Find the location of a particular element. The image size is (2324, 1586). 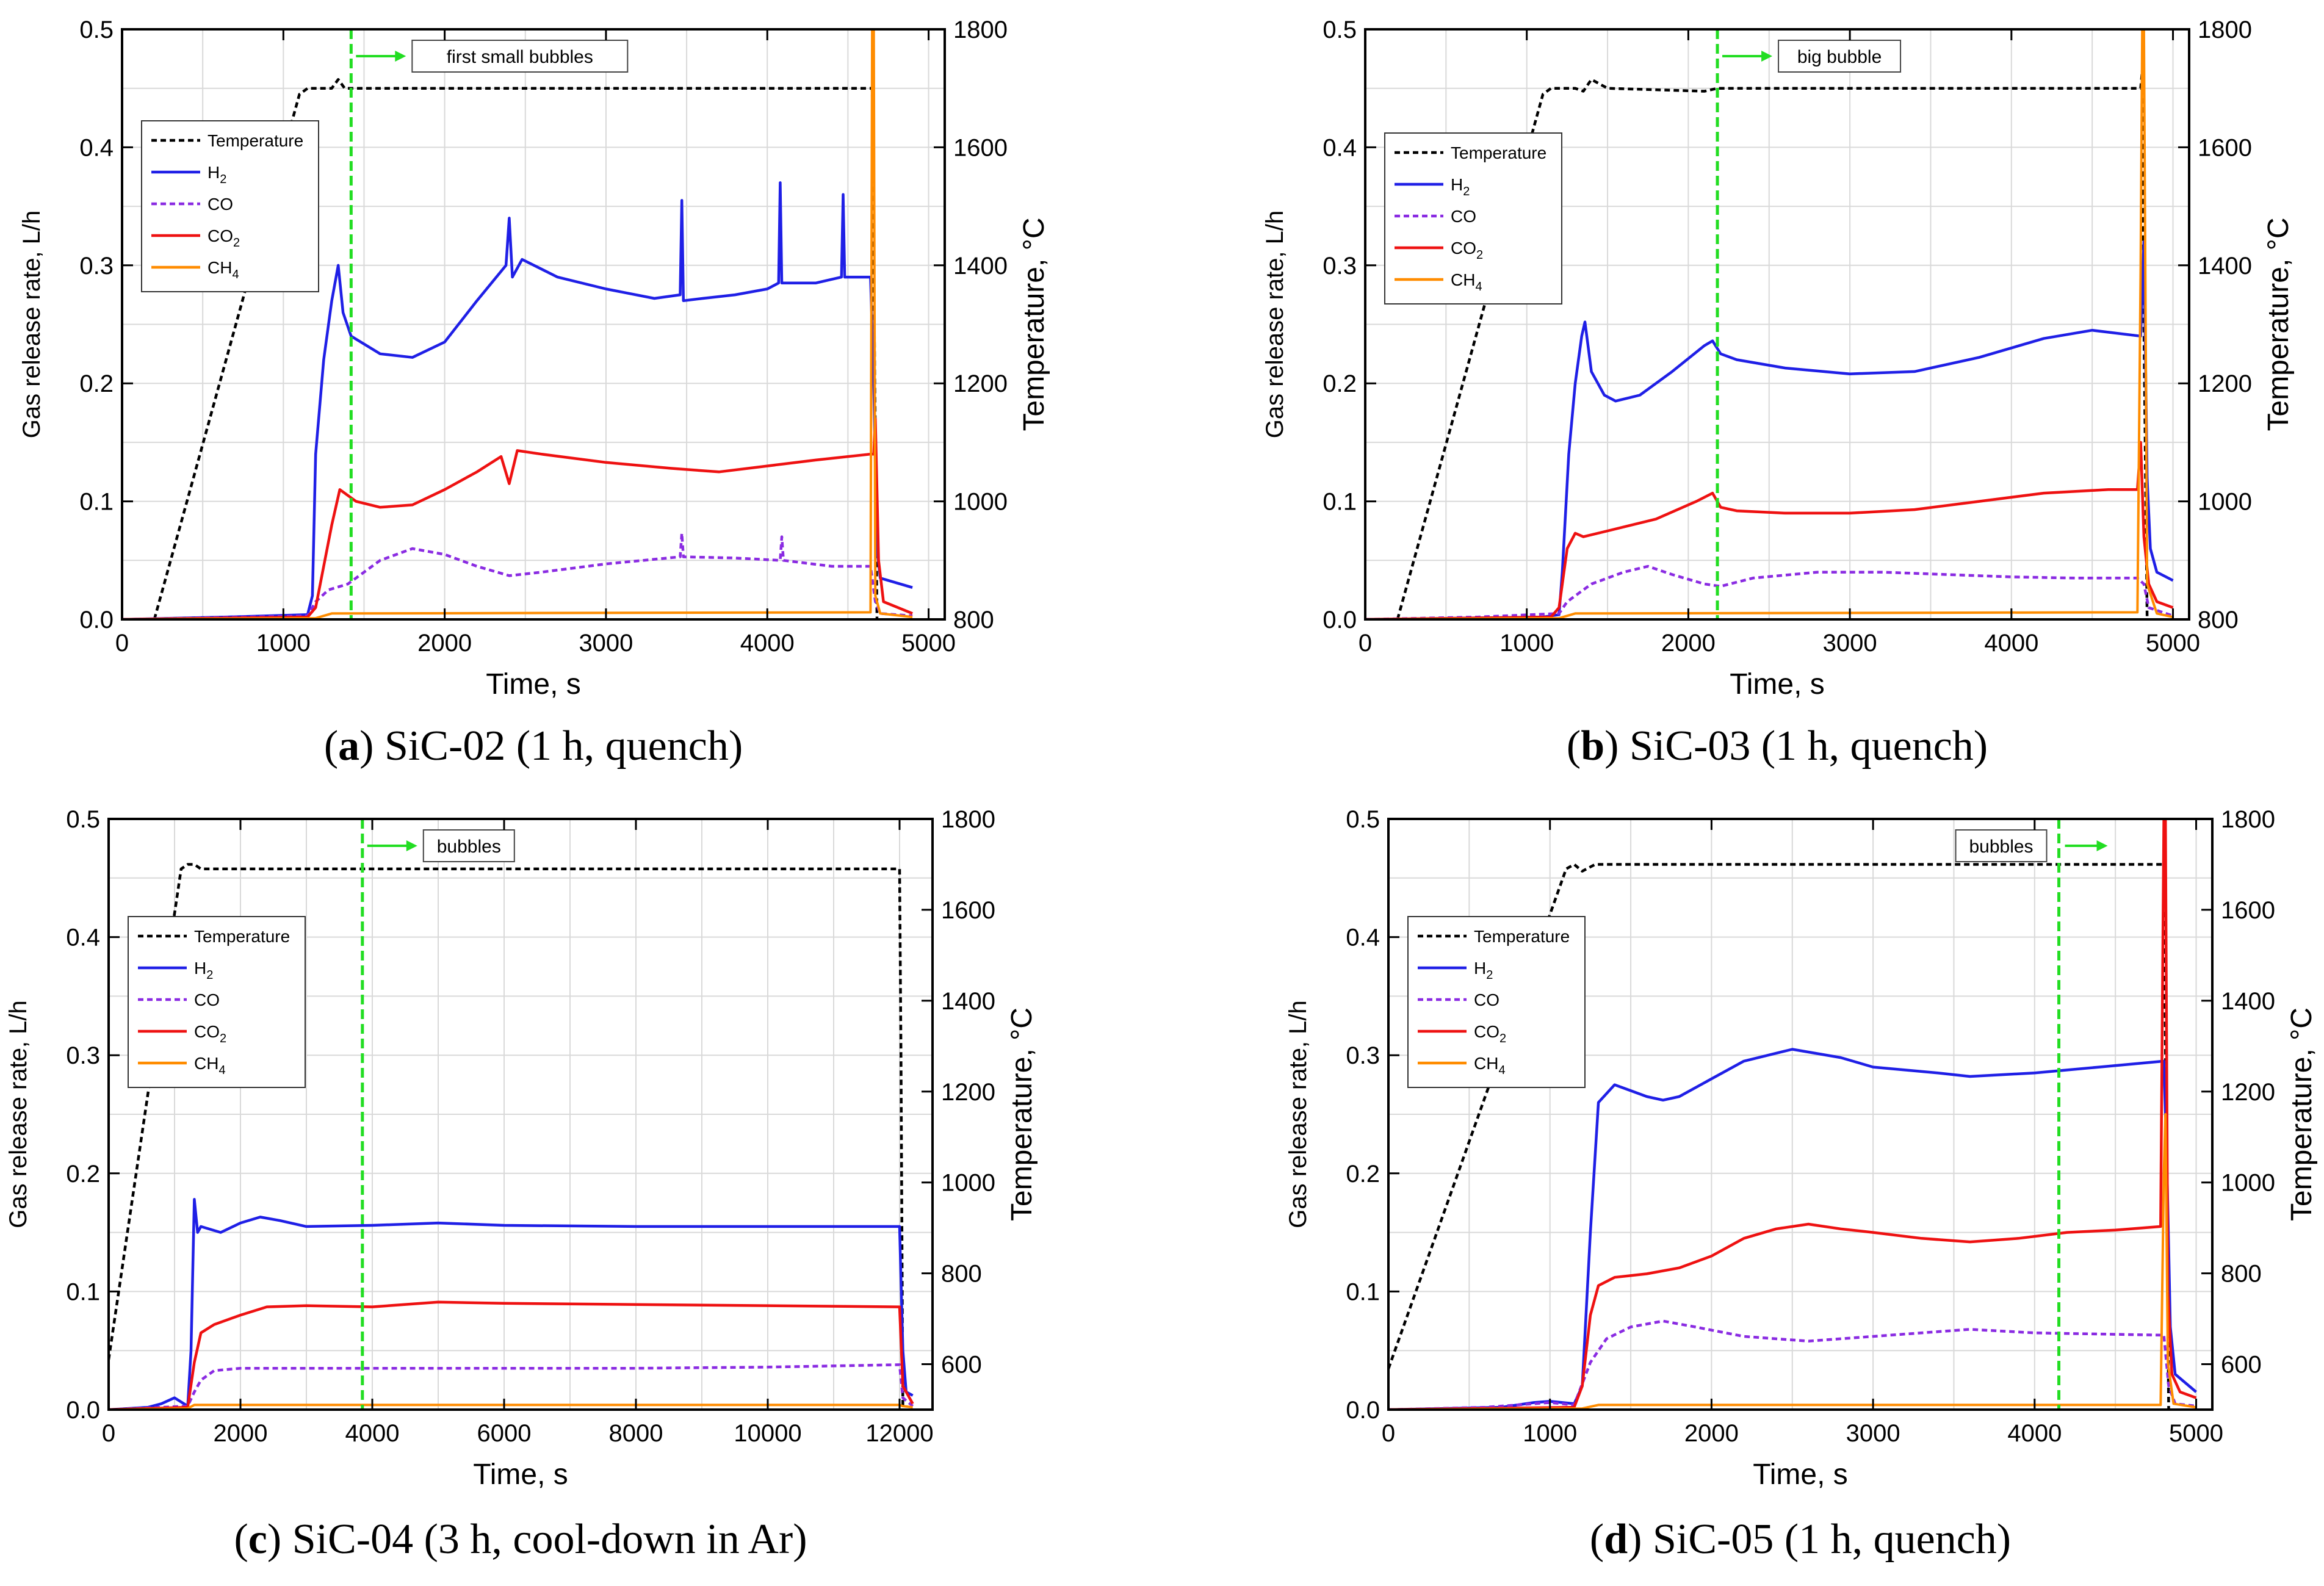

plot-frame is located at coordinates (520, 1114).